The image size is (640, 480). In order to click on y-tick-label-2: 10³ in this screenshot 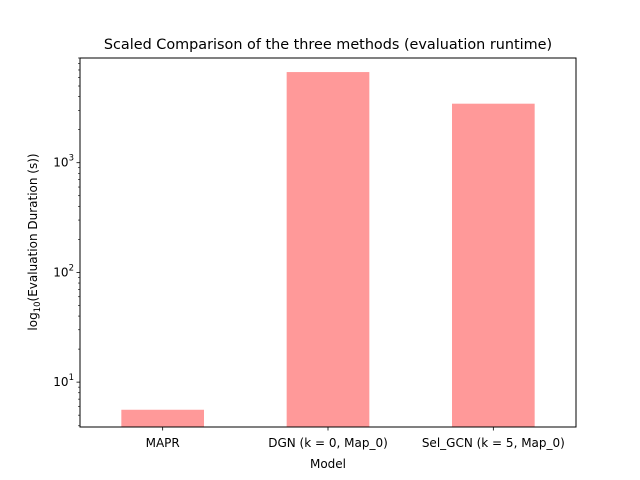, I will do `click(63, 162)`.